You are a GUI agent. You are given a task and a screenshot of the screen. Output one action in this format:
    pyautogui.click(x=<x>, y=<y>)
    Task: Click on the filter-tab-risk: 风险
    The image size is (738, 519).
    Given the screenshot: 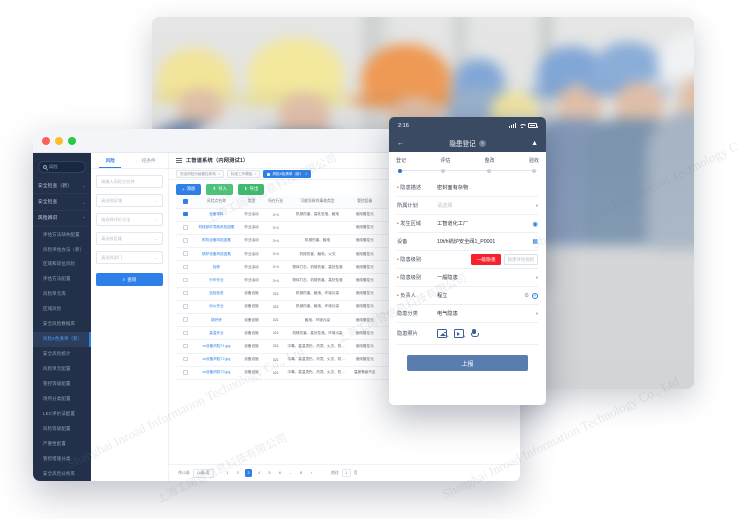 What is the action you would take?
    pyautogui.click(x=110, y=160)
    